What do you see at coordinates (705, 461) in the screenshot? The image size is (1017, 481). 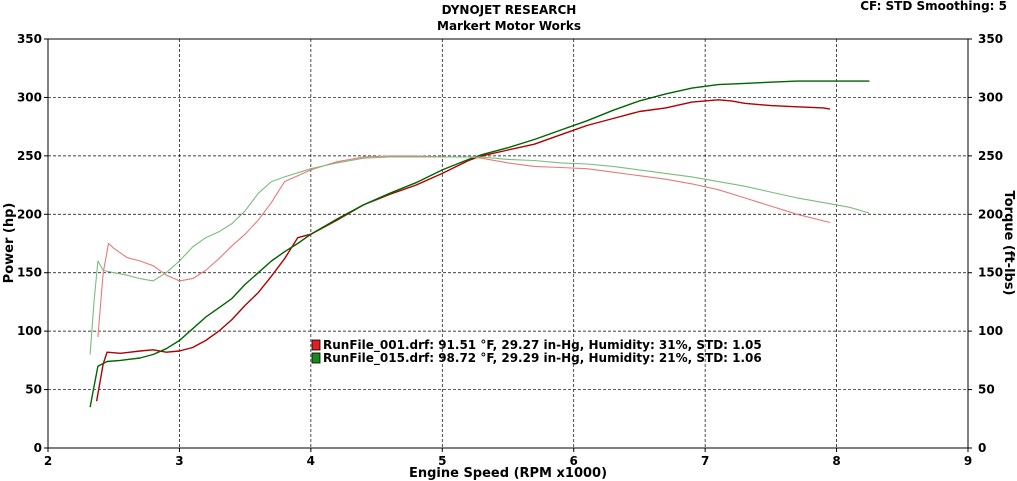 I see `x-tick-label: 7` at bounding box center [705, 461].